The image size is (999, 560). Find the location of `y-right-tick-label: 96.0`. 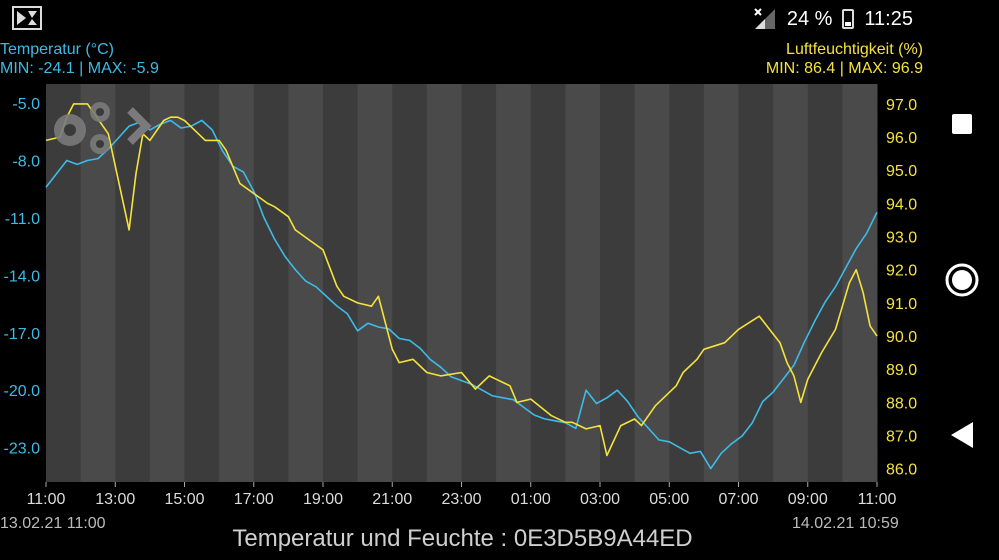

y-right-tick-label: 96.0 is located at coordinates (901, 138).